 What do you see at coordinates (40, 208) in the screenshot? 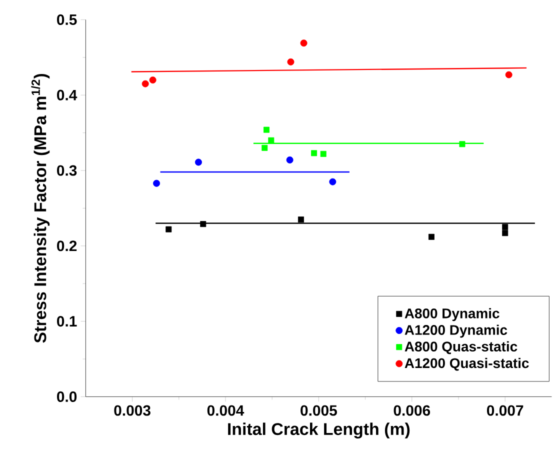
I see `y-axis-title: Stress Intensity Factor (MPa m$^{1/2}$)` at bounding box center [40, 208].